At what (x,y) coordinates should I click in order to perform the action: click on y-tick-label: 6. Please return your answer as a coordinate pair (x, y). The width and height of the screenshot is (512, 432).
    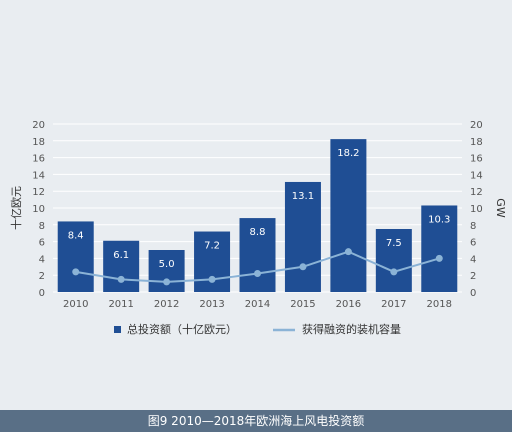
    Looking at the image, I should click on (42, 243).